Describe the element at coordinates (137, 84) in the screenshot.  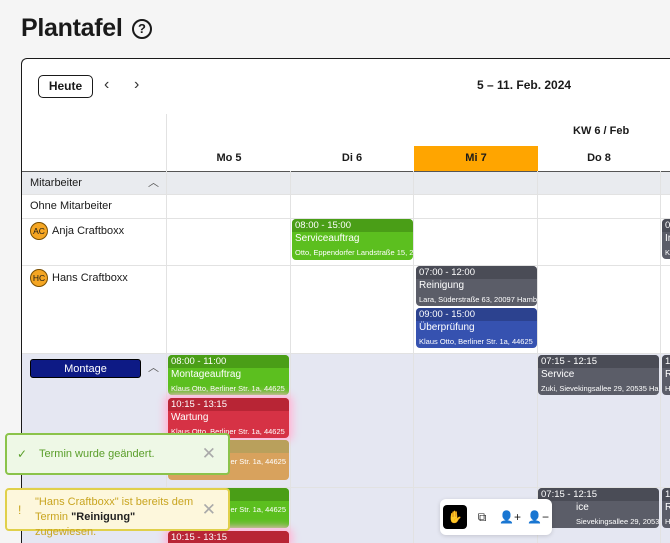
I see `chevron-right-icon: ›` at that location.